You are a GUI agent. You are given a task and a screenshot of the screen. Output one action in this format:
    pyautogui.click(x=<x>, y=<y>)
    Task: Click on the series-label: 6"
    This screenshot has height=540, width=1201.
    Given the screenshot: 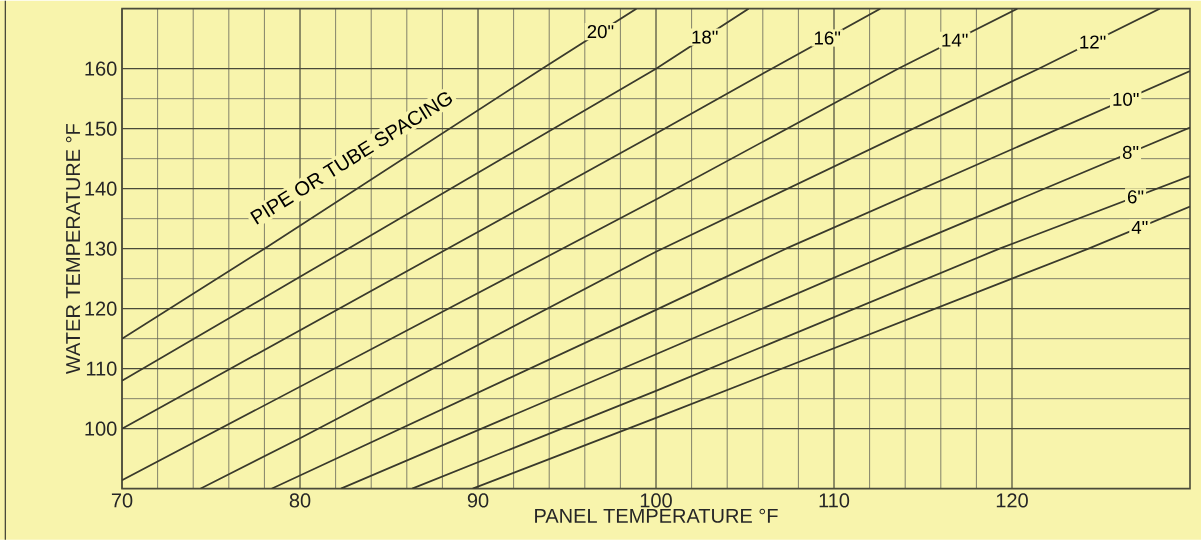 What is the action you would take?
    pyautogui.click(x=1135, y=197)
    